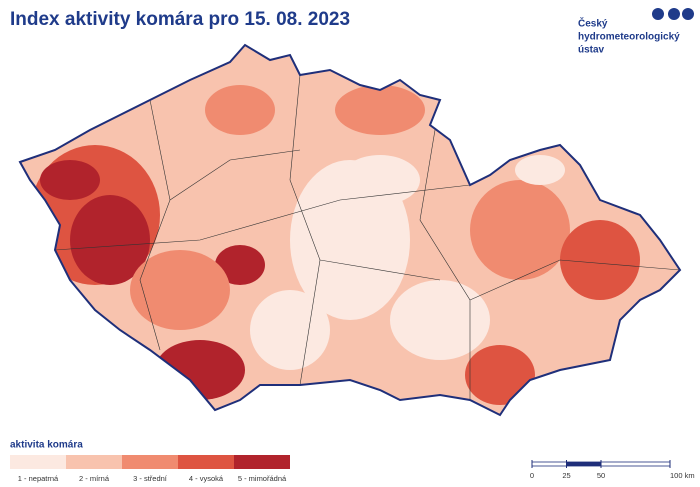 Image resolution: width=700 pixels, height=487 pixels. Describe the element at coordinates (612, 470) in the screenshot. I see `scale-bar: 0 25 50 100 km` at that location.